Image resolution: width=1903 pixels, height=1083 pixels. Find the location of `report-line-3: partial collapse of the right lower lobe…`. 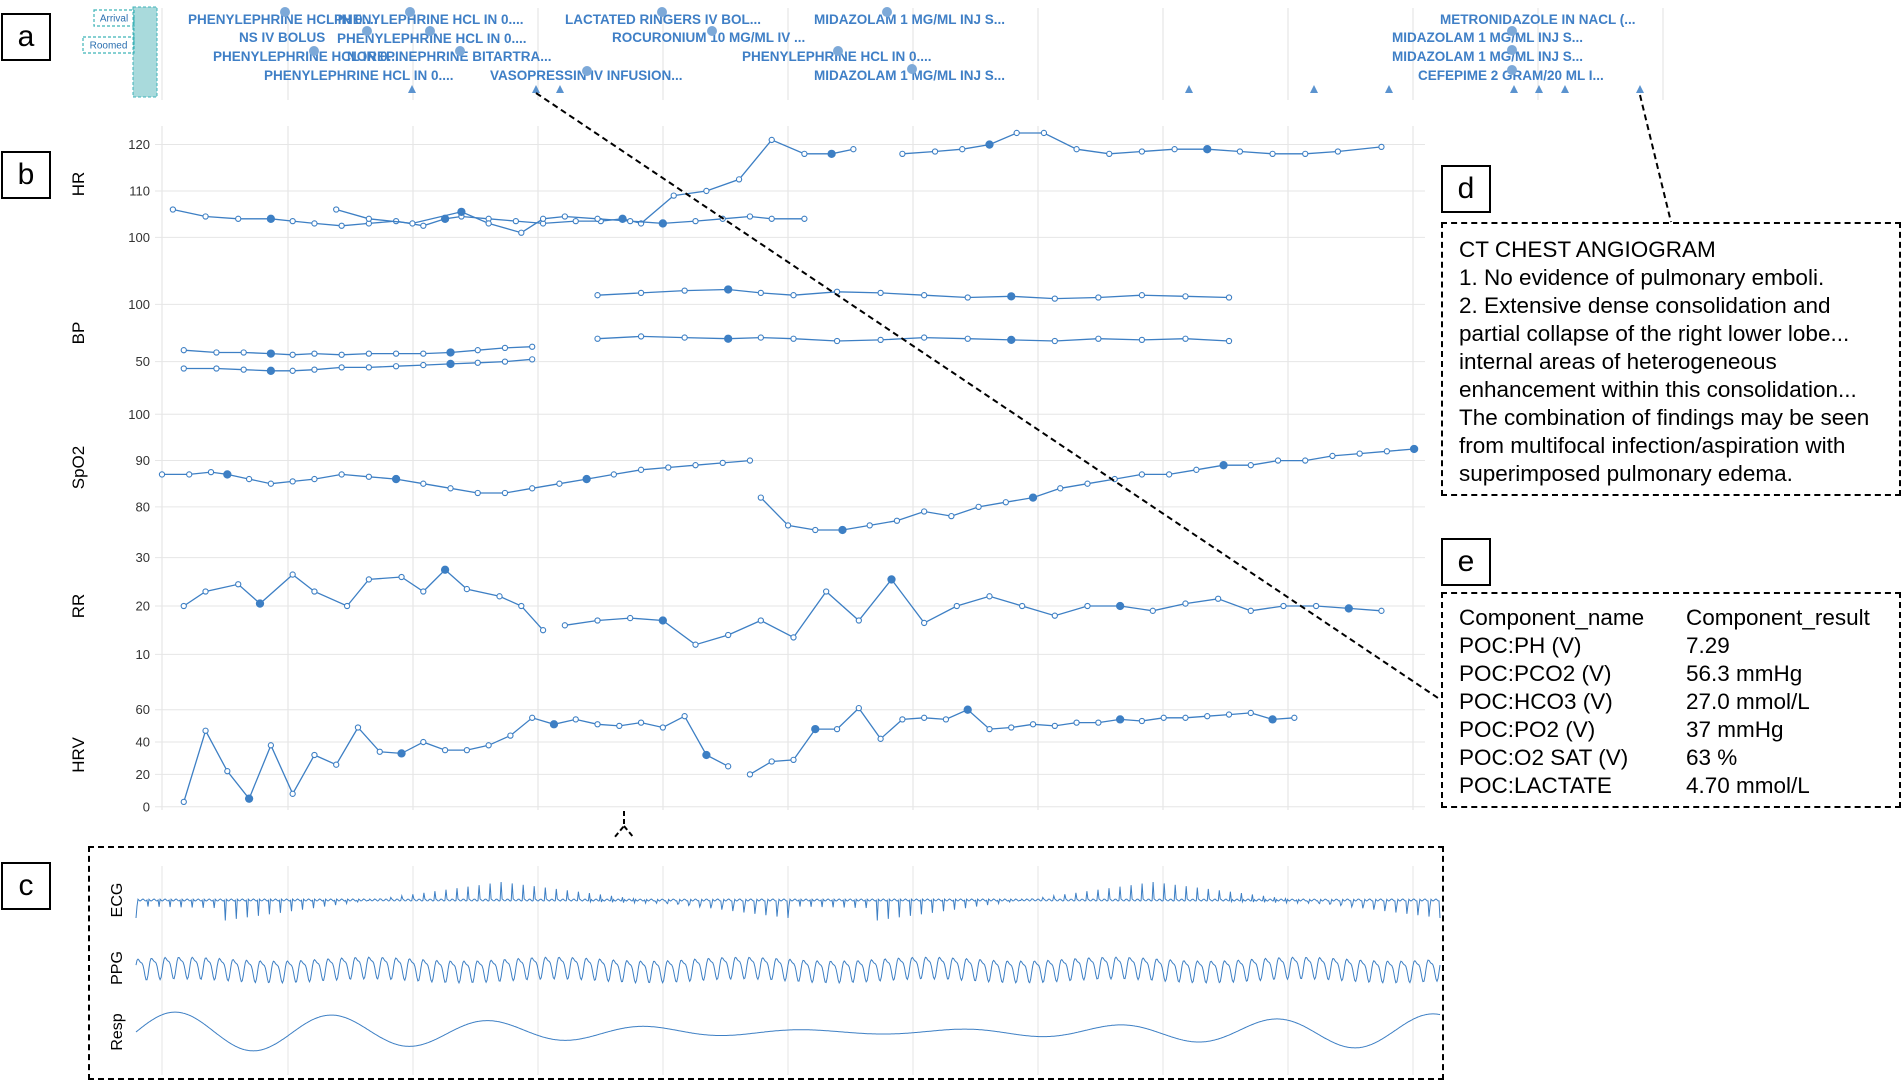

report-line-3: partial collapse of the right lower lobe… is located at coordinates (1654, 333).